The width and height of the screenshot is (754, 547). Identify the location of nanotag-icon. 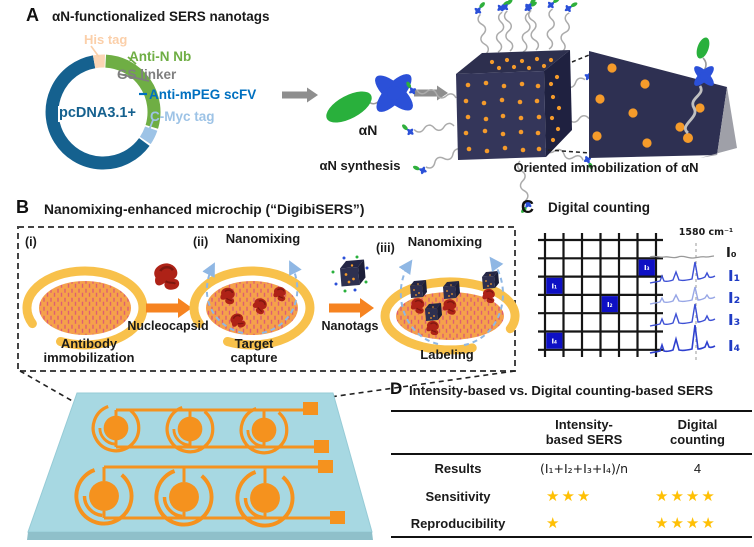
(350, 274).